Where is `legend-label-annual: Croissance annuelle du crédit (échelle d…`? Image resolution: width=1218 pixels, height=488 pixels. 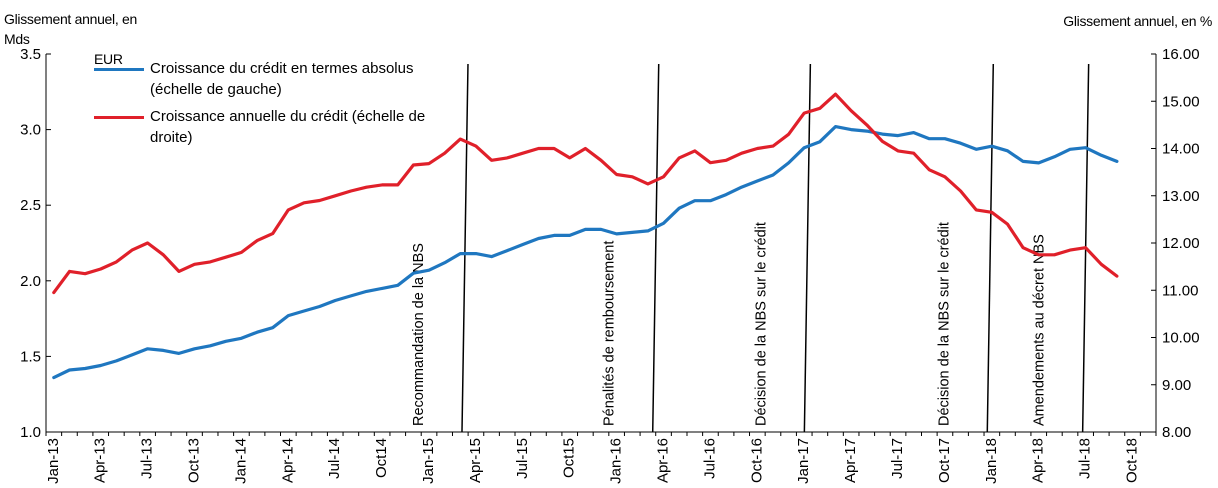
legend-label-annual: Croissance annuelle du crédit (échelle d… is located at coordinates (288, 127).